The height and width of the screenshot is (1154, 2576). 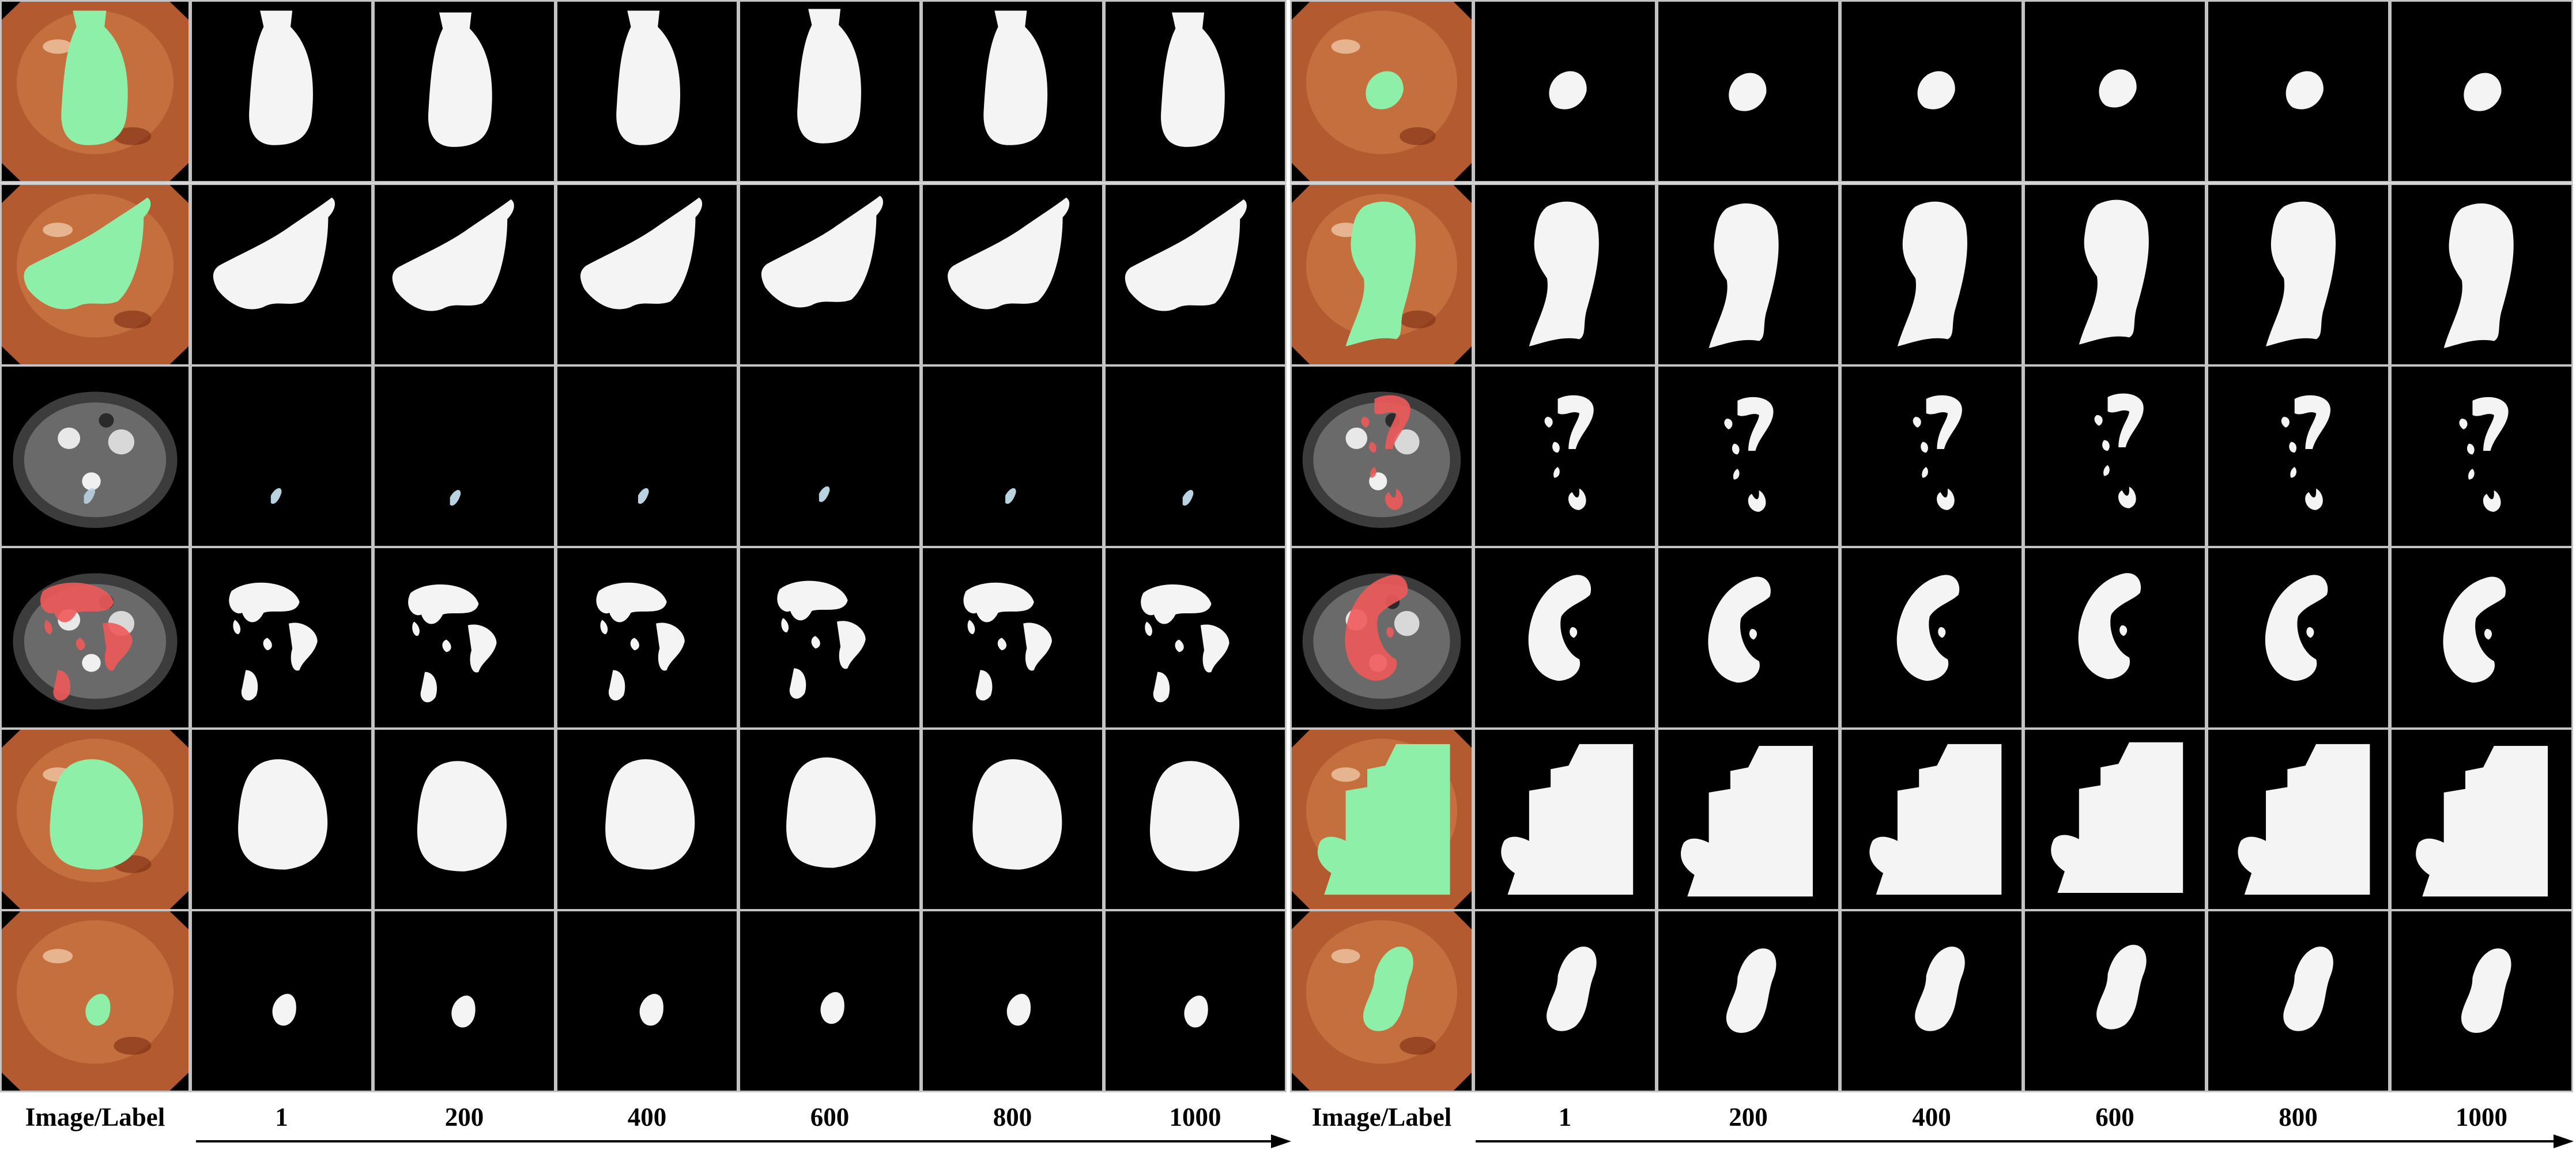 What do you see at coordinates (464, 1117) in the screenshot?
I see `column-label-step: 200` at bounding box center [464, 1117].